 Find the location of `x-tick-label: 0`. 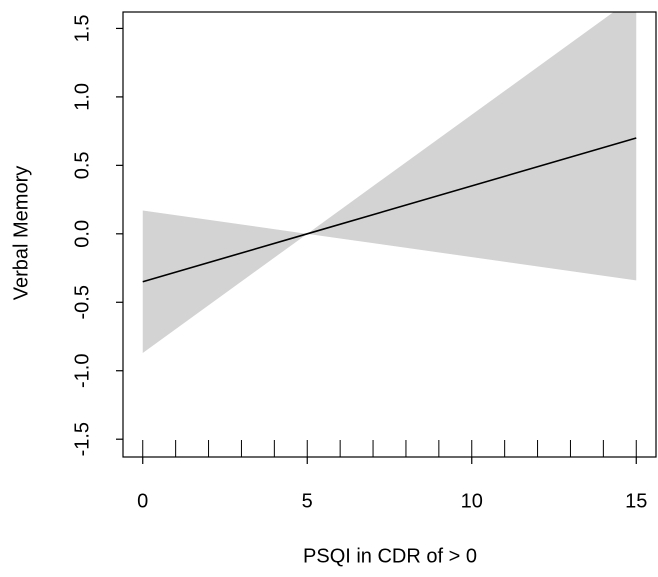

x-tick-label: 0 is located at coordinates (142, 501).